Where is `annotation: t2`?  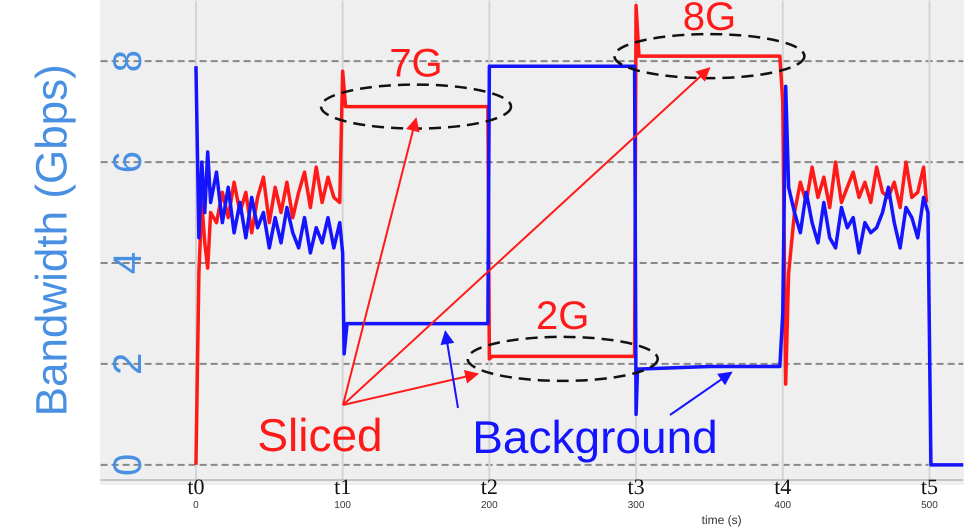 annotation: t2 is located at coordinates (489, 486).